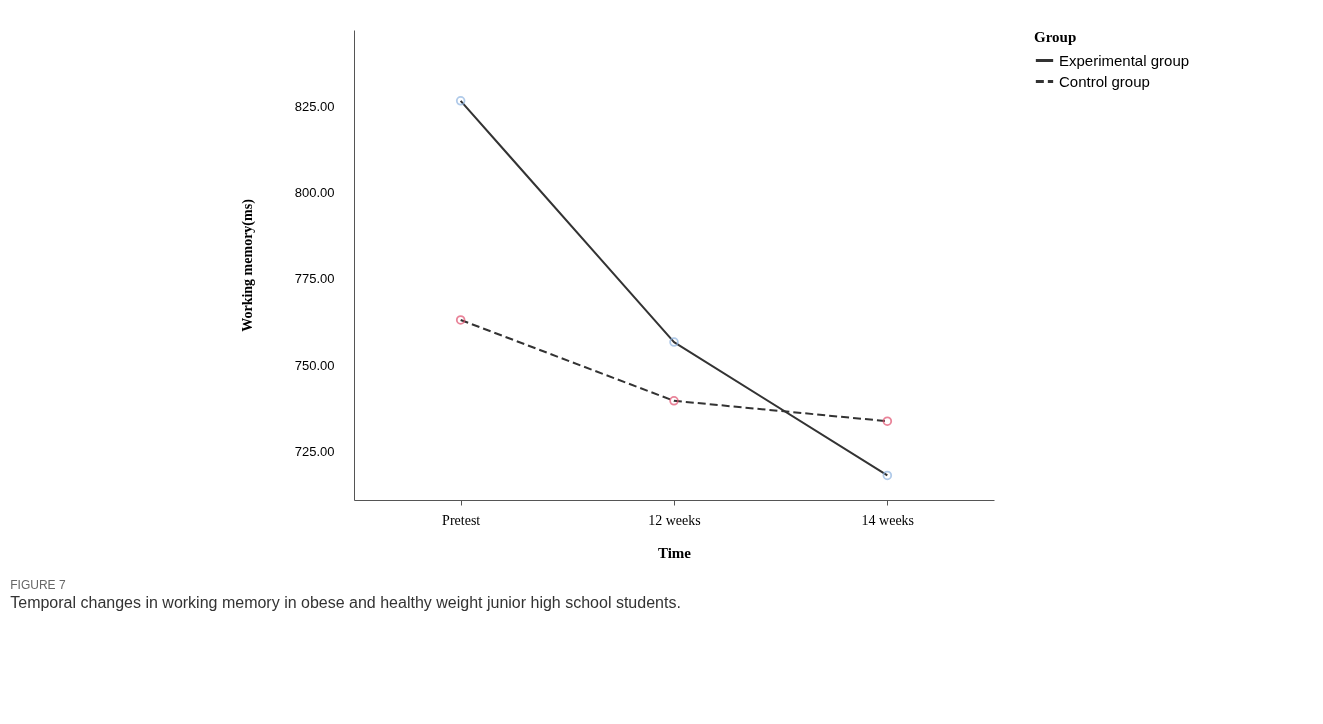 This screenshot has height=724, width=1323. I want to click on y-tick-label: 725.00, so click(314, 452).